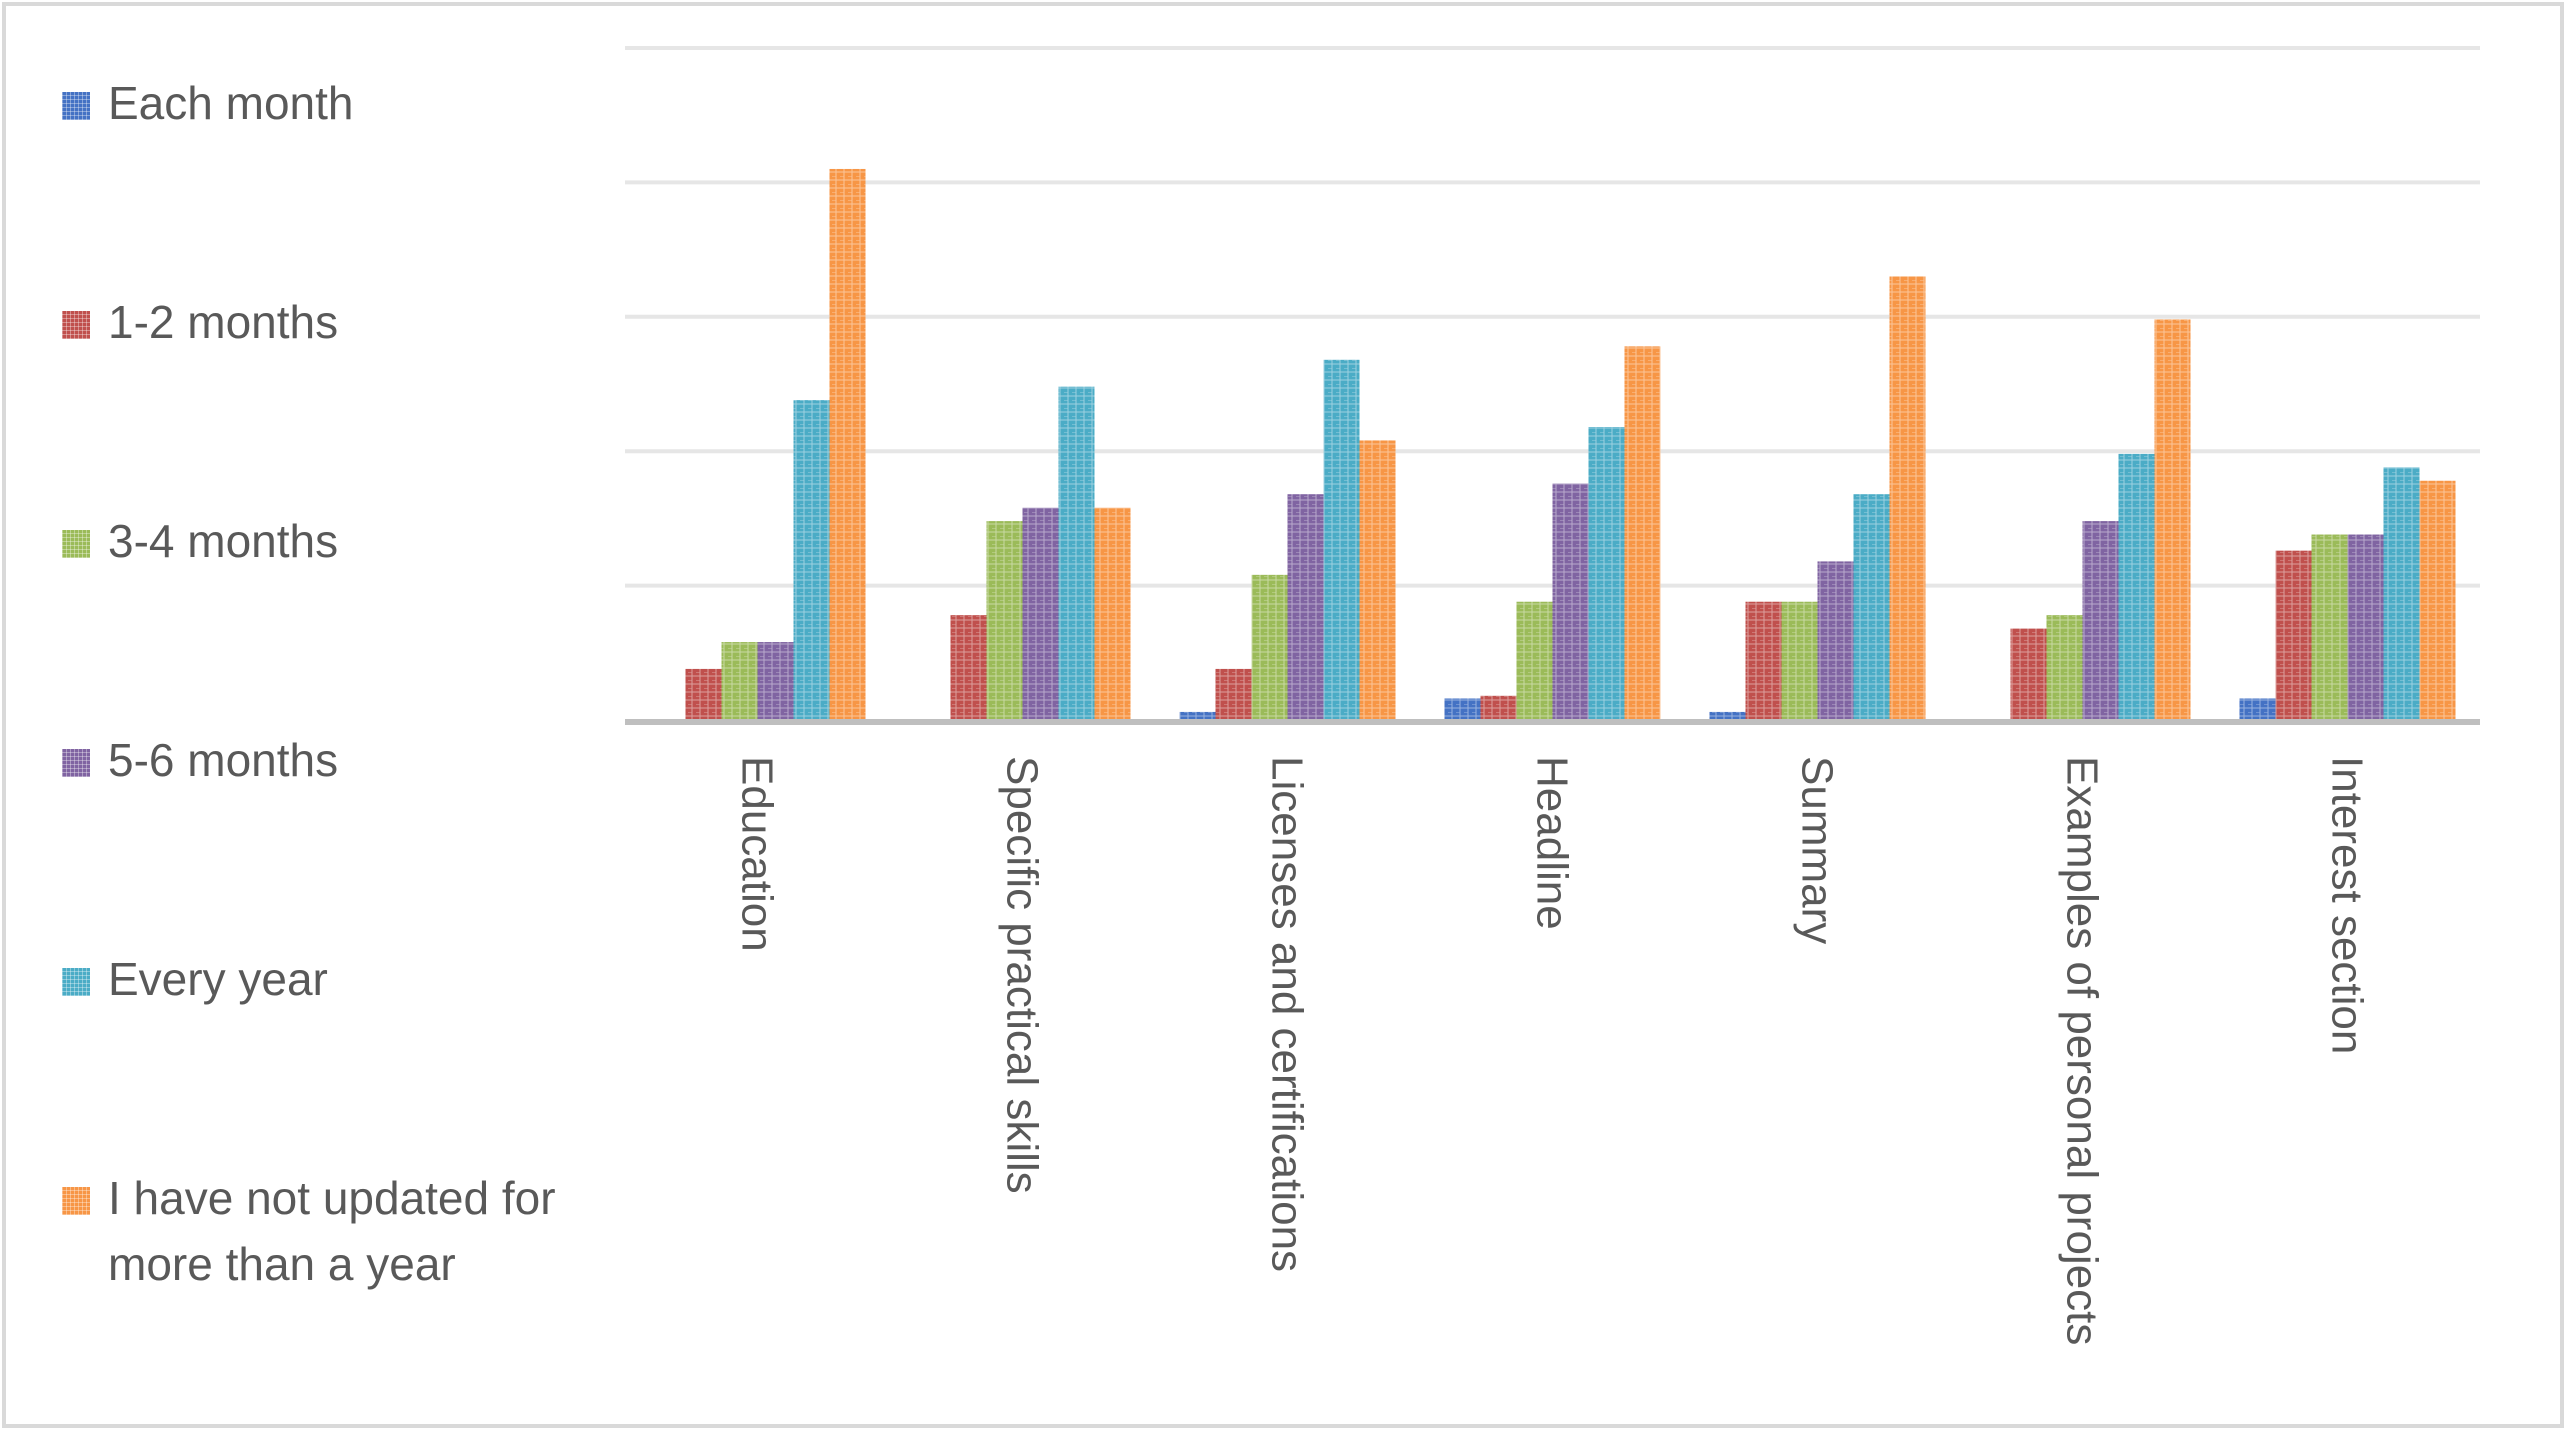  What do you see at coordinates (218, 979) in the screenshot?
I see `legend-label: Every year` at bounding box center [218, 979].